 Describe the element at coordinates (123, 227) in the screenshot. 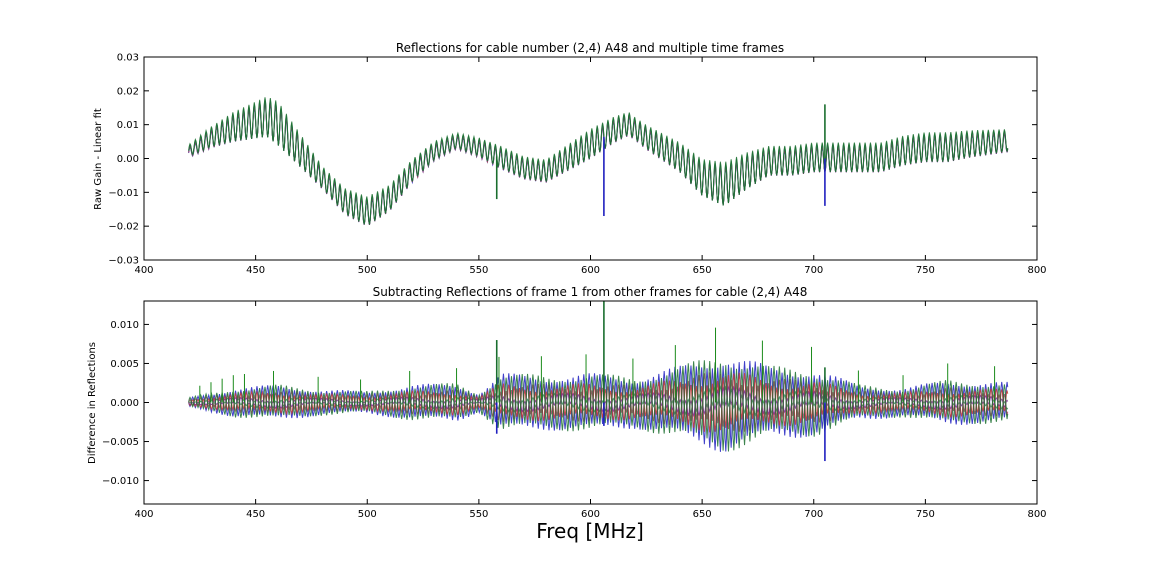

I see `top-y-tick-label: −0.02` at that location.